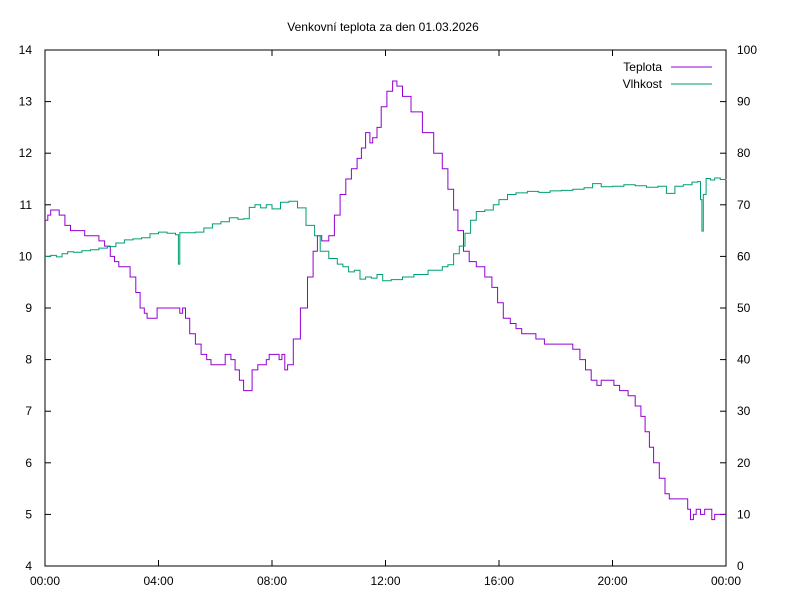 Image resolution: width=800 pixels, height=600 pixels. What do you see at coordinates (28, 566) in the screenshot?
I see `y-tick-label: 4` at bounding box center [28, 566].